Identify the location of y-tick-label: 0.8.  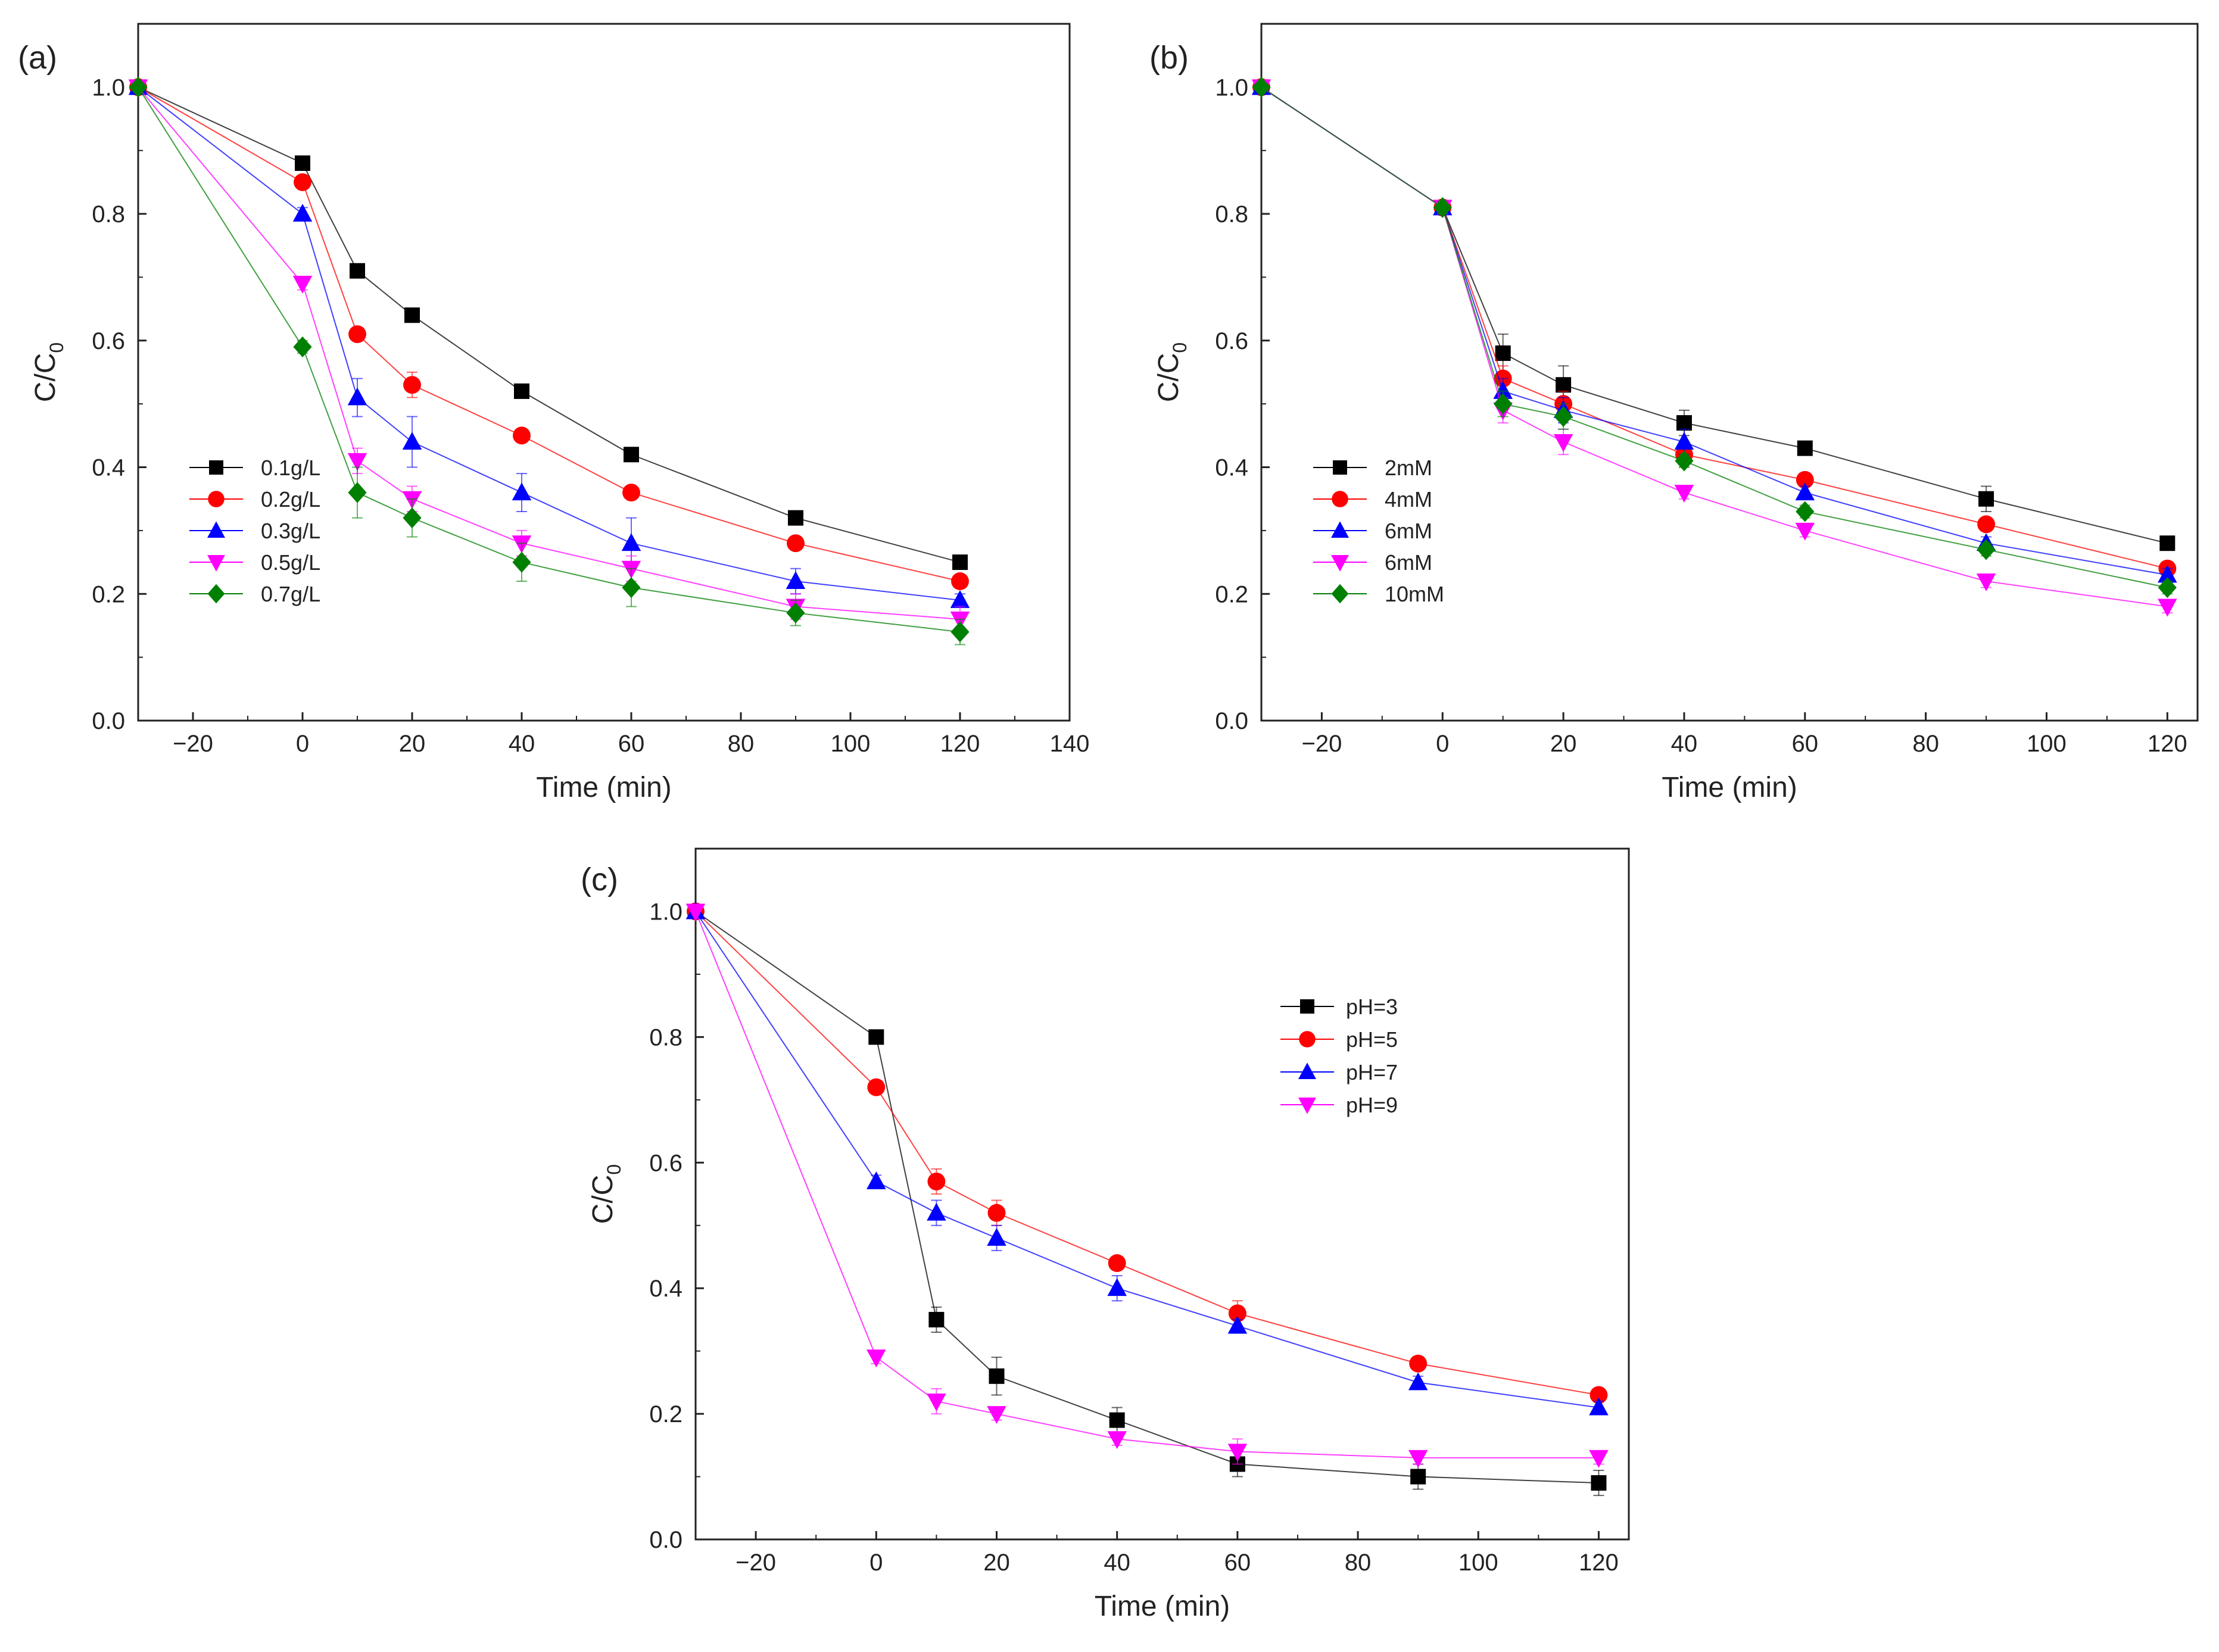
(1231, 214).